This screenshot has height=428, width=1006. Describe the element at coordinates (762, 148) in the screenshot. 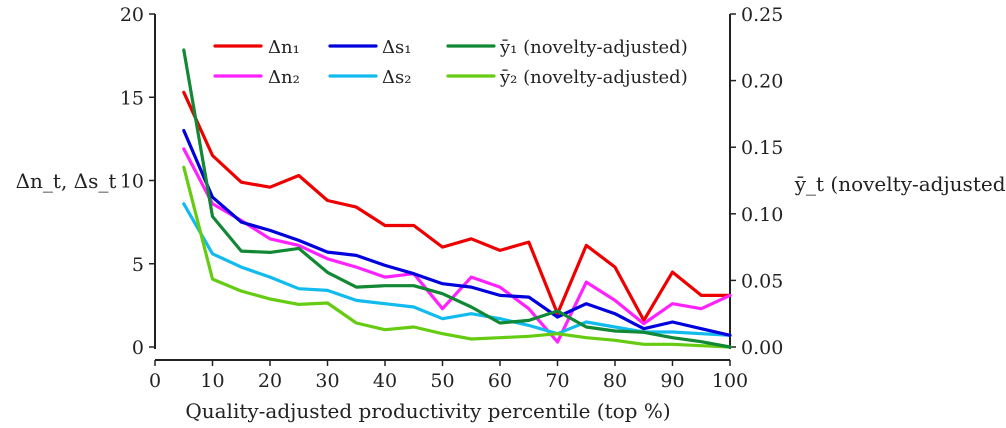

I see `y-tick-label-right: 0.15` at that location.